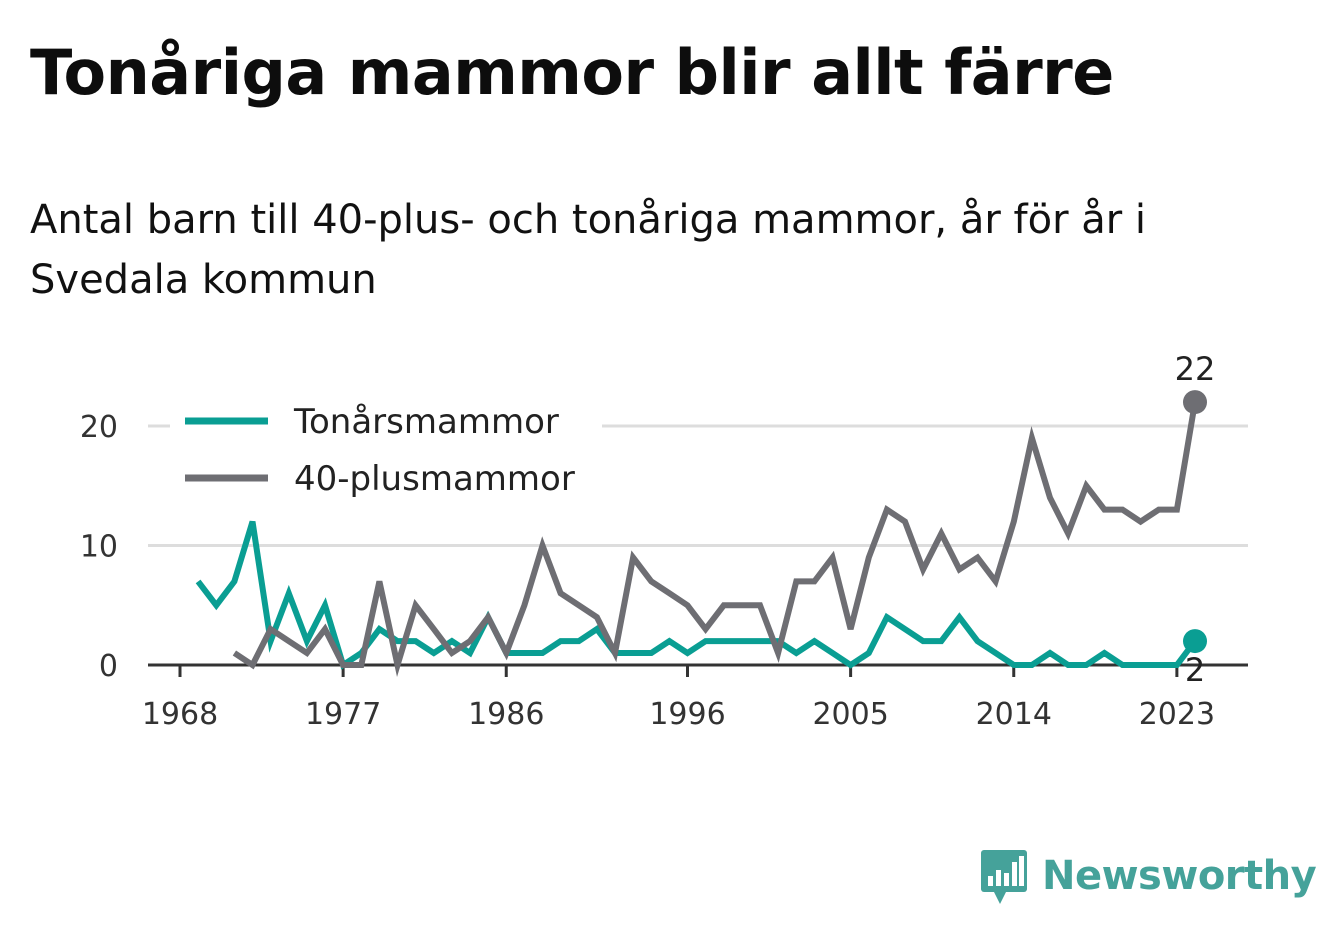  What do you see at coordinates (850, 714) in the screenshot?
I see `x-tick-label-2005: 2005` at bounding box center [850, 714].